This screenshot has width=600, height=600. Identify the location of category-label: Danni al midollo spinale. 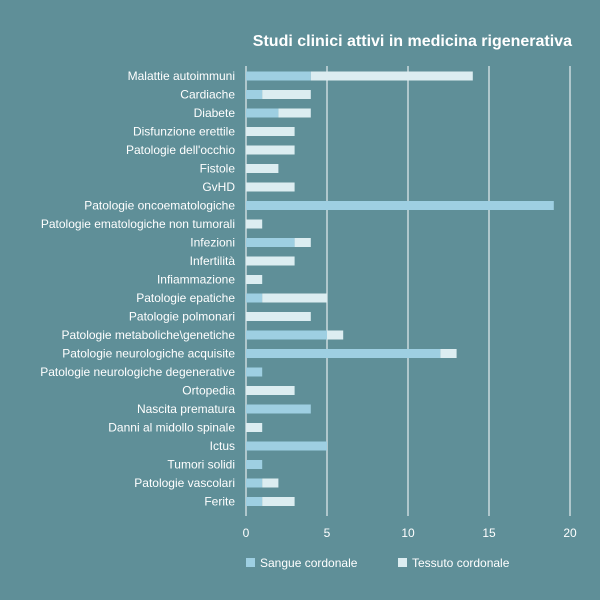
(171, 428).